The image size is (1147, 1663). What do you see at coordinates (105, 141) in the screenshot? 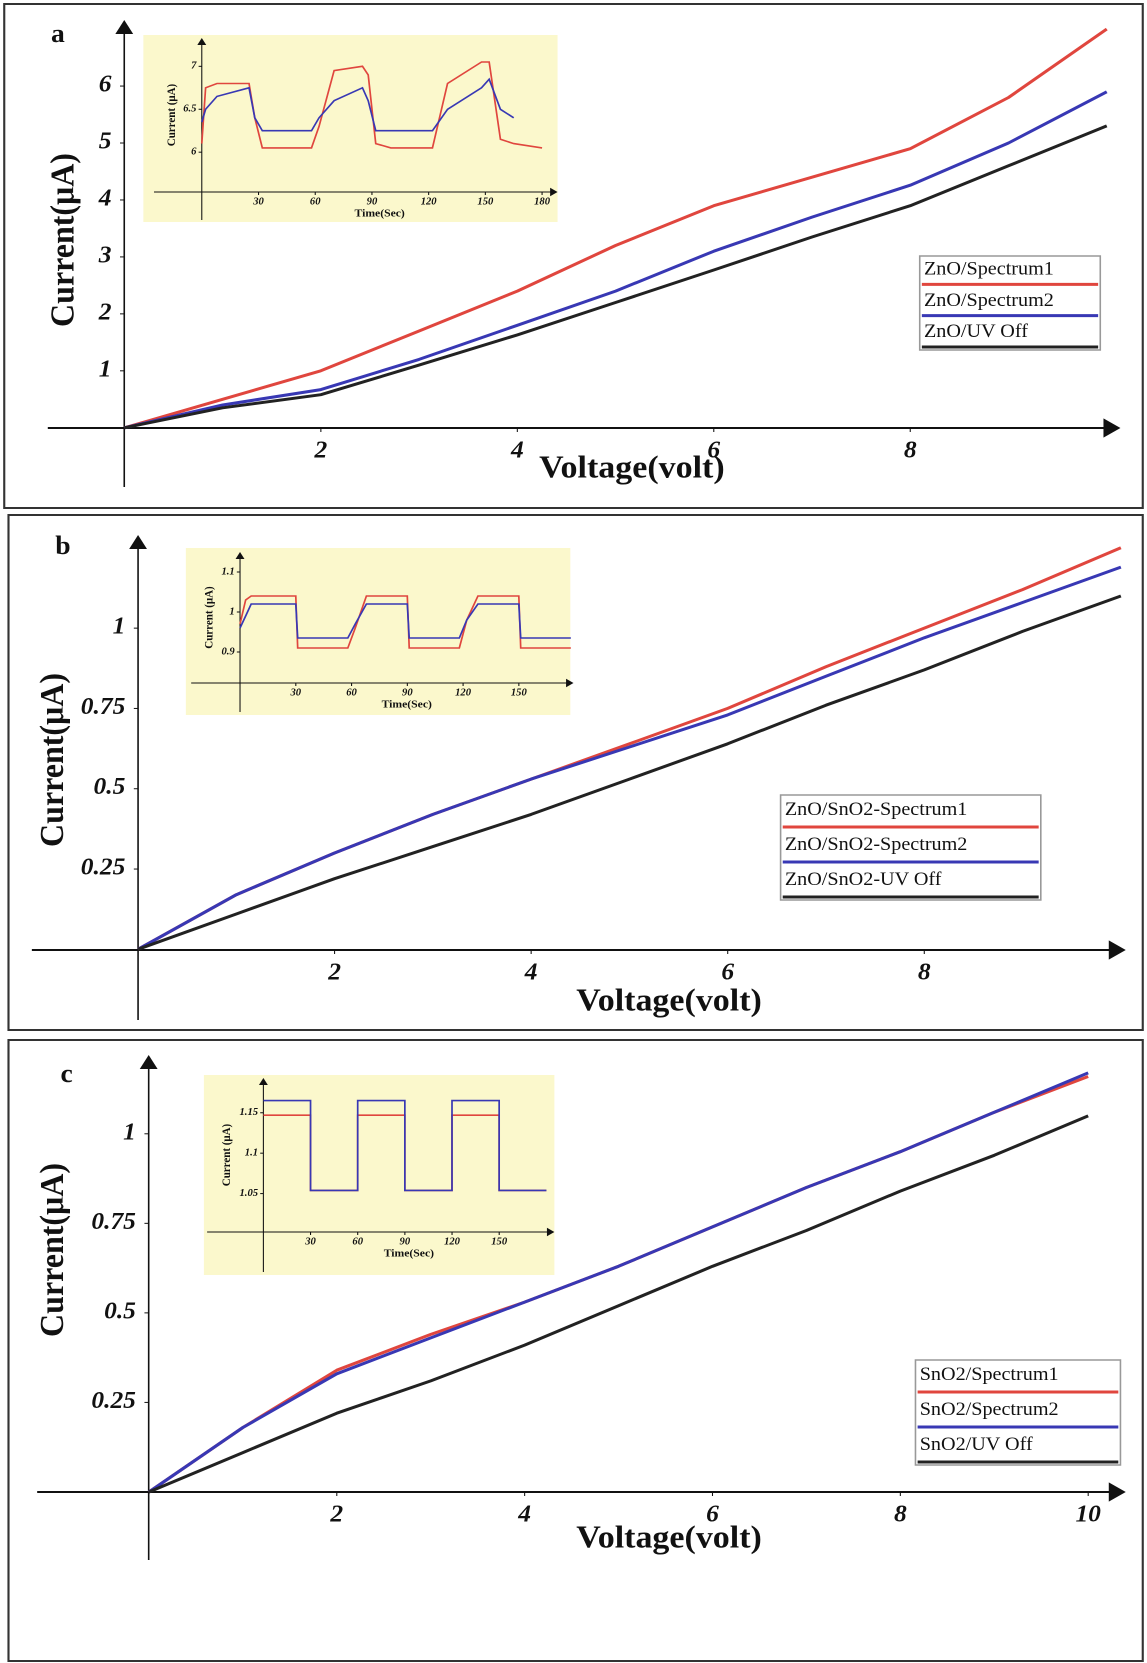
I see `y-tick-label: 5` at bounding box center [105, 141].